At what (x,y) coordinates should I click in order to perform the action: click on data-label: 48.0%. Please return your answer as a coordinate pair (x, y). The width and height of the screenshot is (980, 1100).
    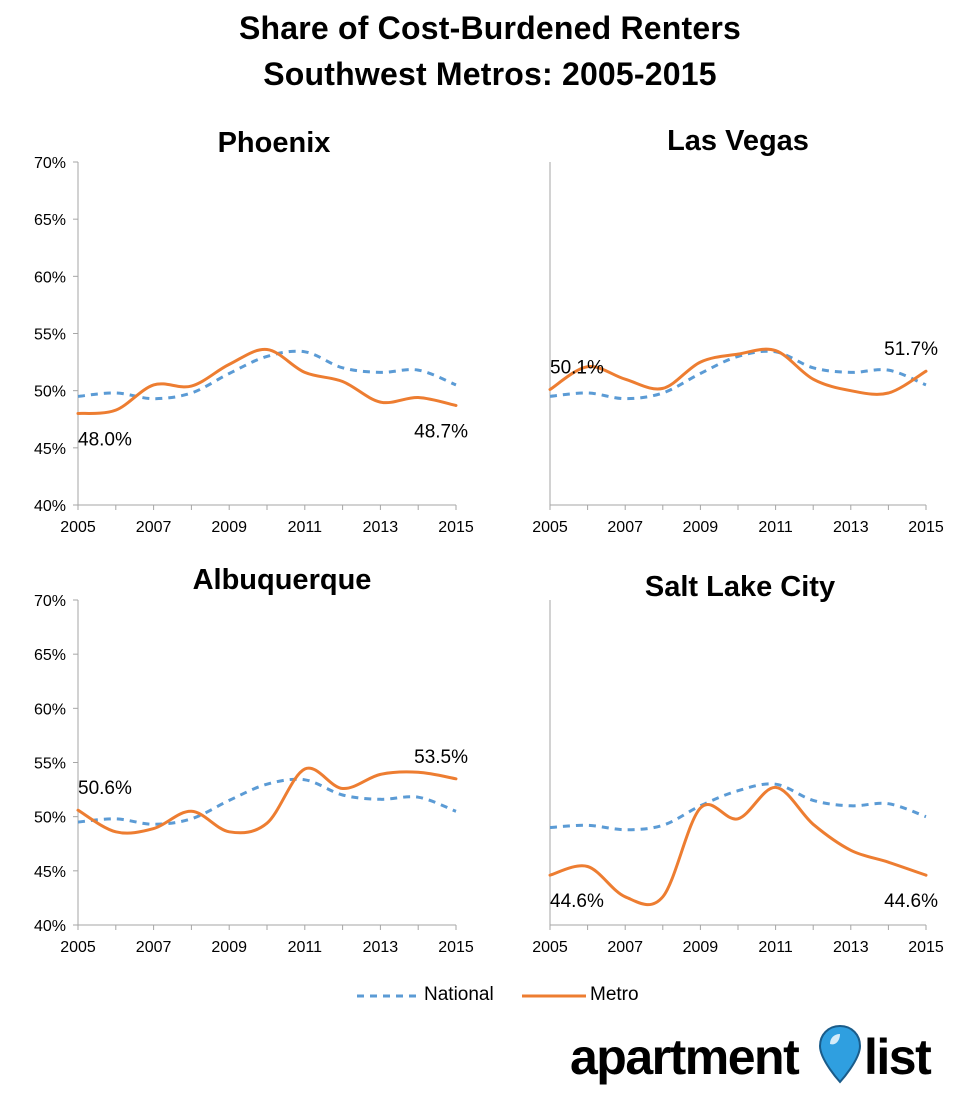
    Looking at the image, I should click on (105, 440).